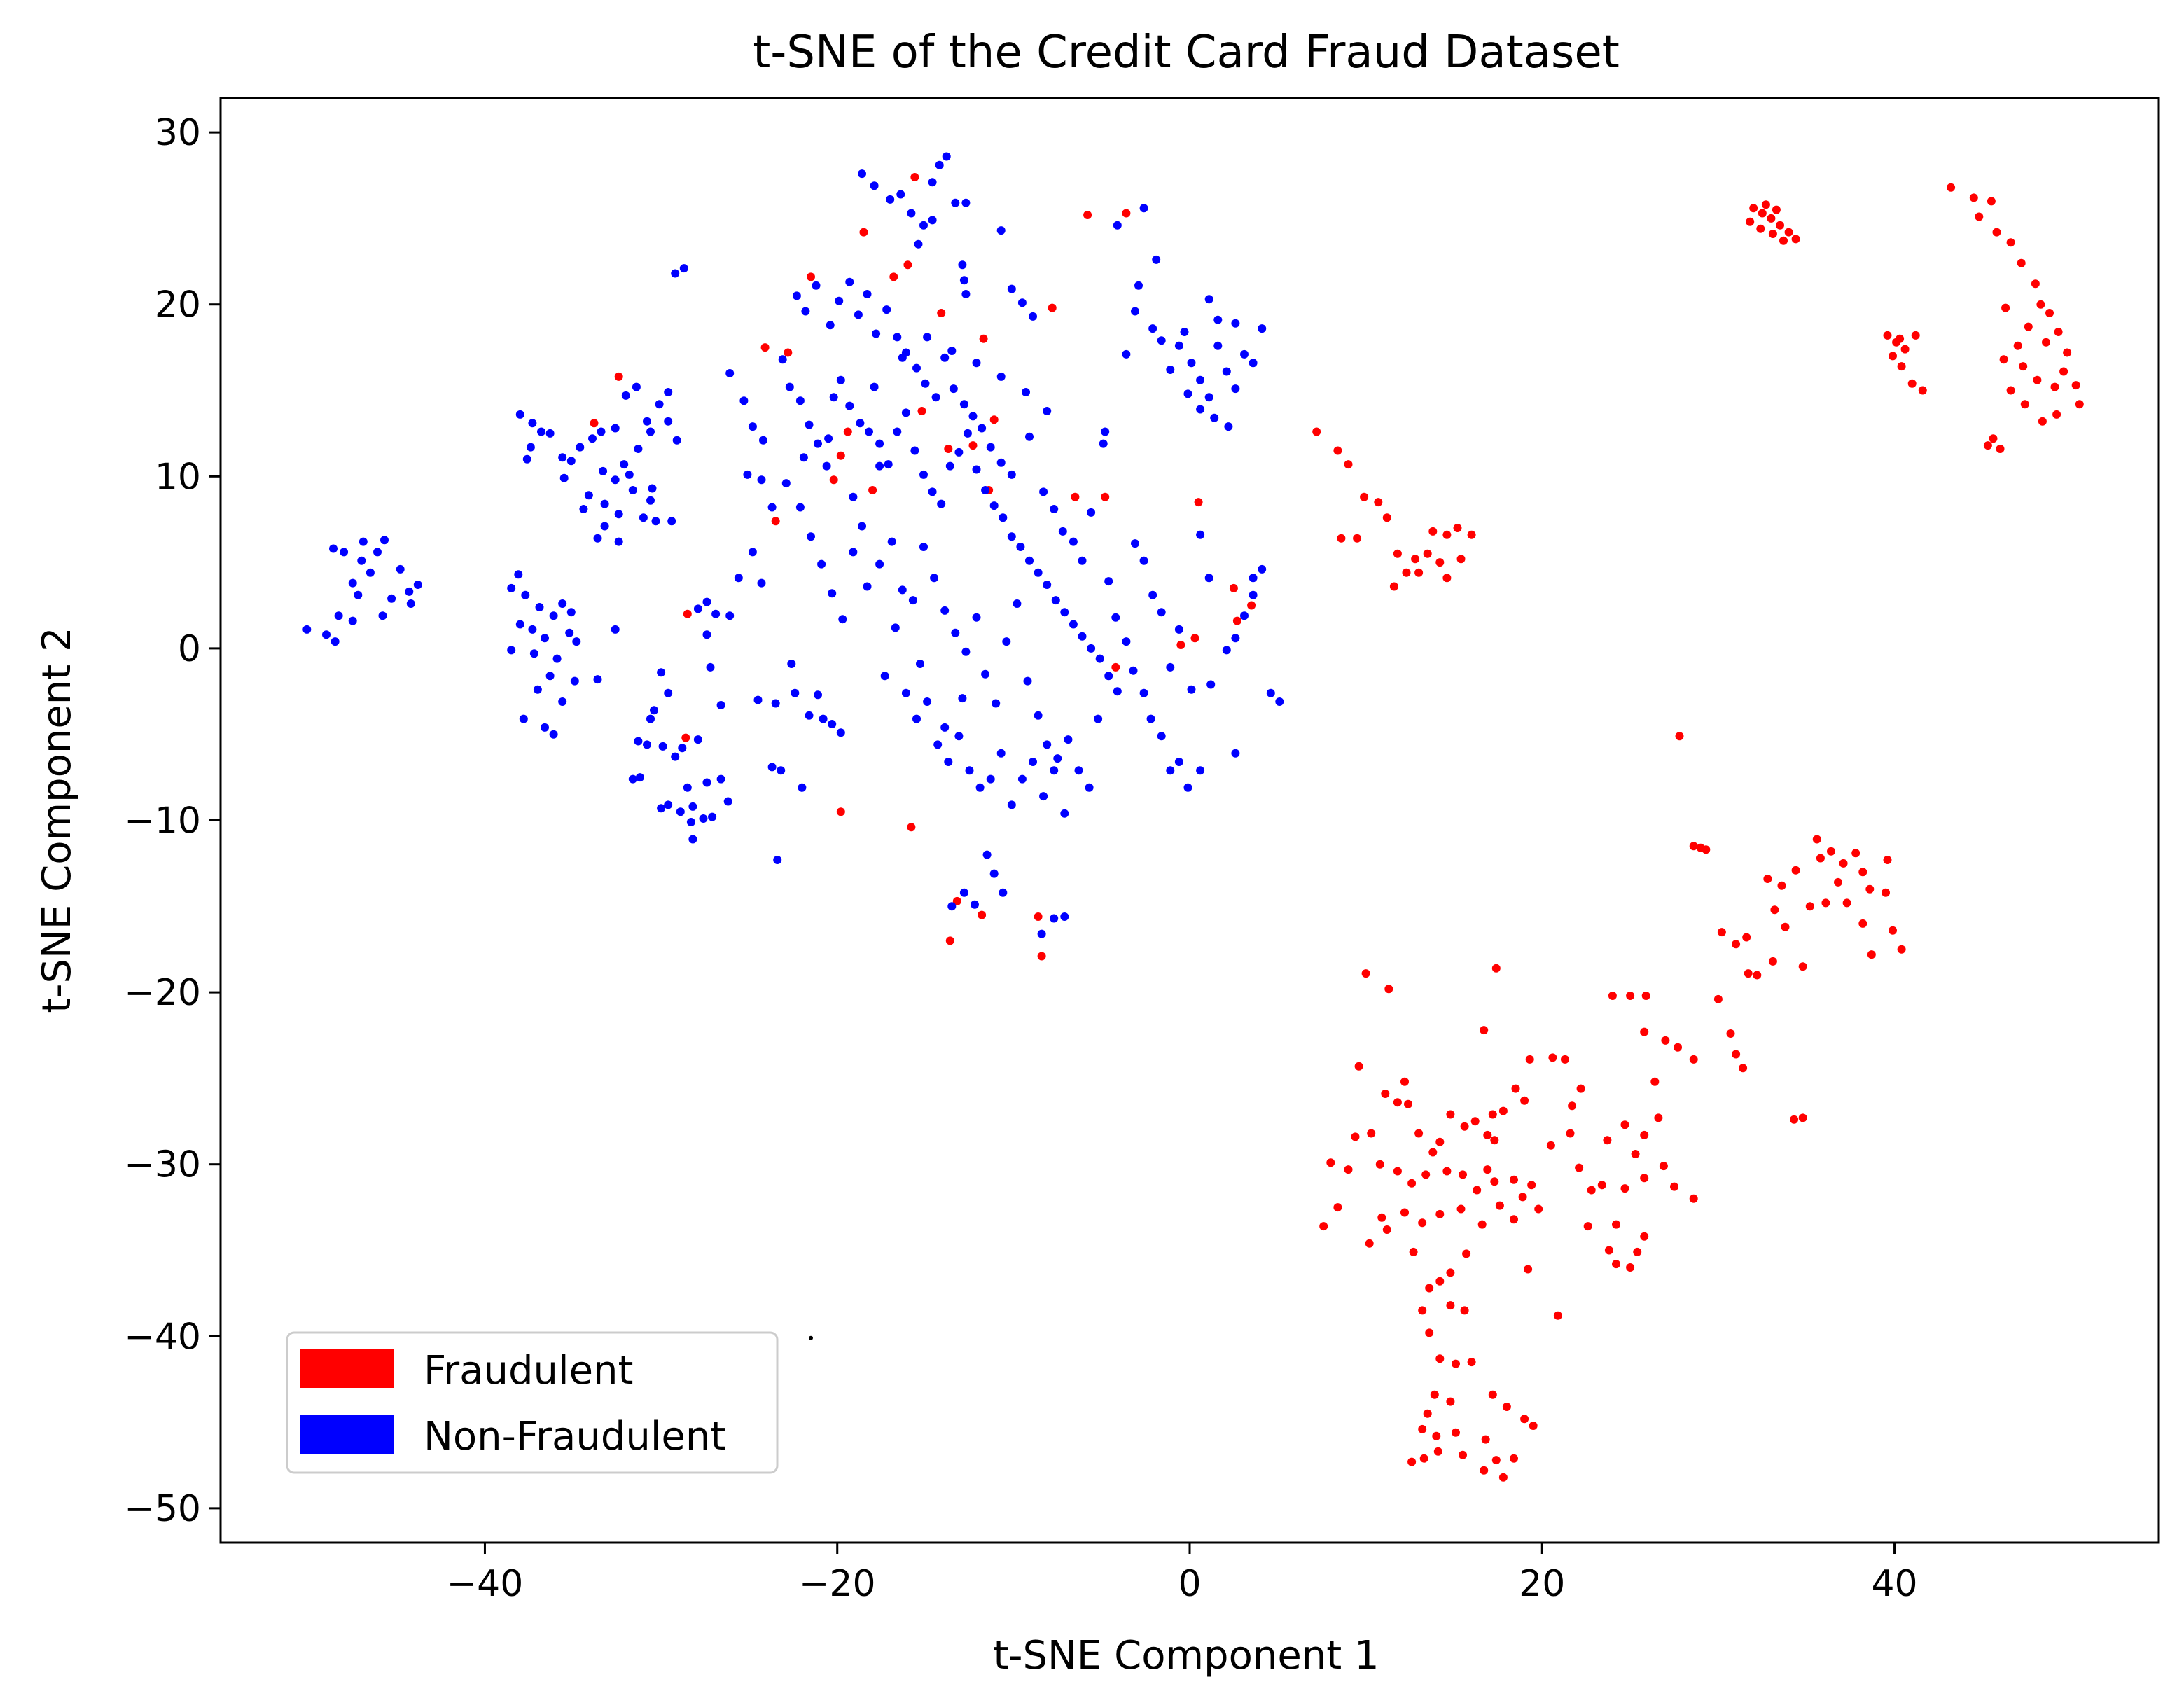 The width and height of the screenshot is (2184, 1696). What do you see at coordinates (485, 1584) in the screenshot?
I see `x-tick-label: −40` at bounding box center [485, 1584].